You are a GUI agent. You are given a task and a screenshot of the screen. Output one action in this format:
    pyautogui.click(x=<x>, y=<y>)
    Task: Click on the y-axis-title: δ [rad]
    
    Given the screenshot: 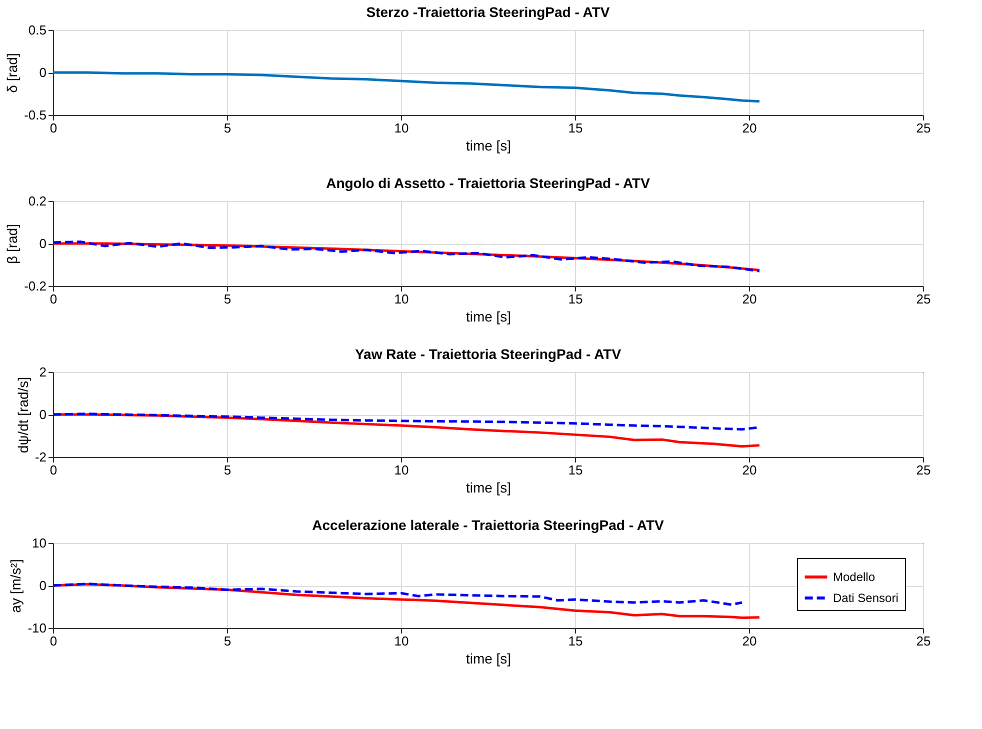 What is the action you would take?
    pyautogui.click(x=12, y=73)
    